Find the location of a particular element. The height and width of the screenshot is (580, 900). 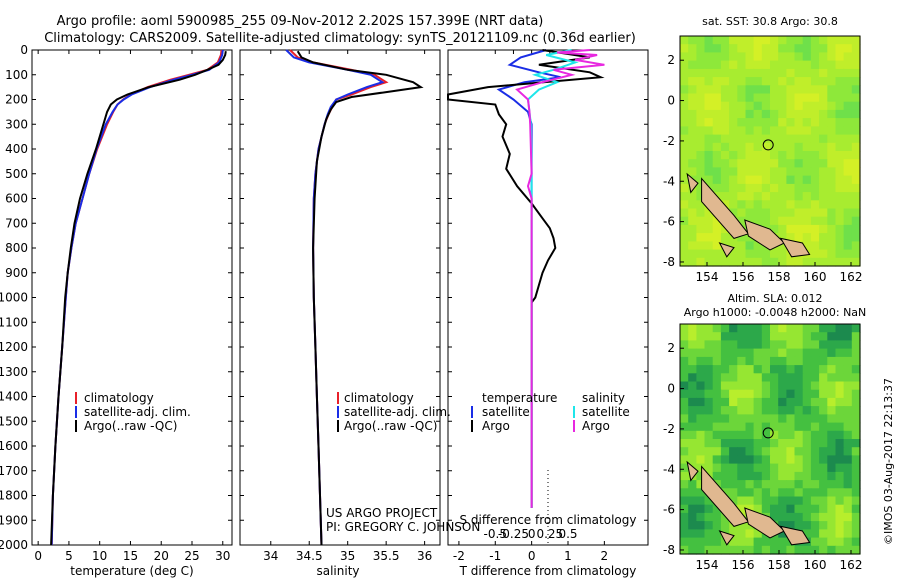

salinity-satellite-difference-line is located at coordinates (552, 278).